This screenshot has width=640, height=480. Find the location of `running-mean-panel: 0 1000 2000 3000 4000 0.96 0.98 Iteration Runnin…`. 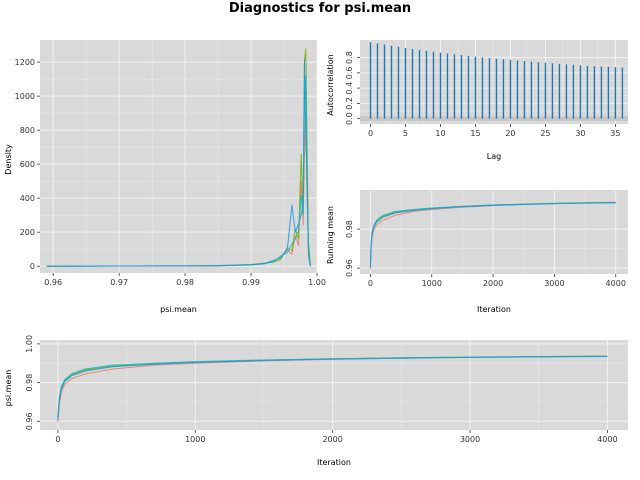

running-mean-panel: 0 1000 2000 3000 4000 0.96 0.98 Iteration Runnin… is located at coordinates (477, 252).